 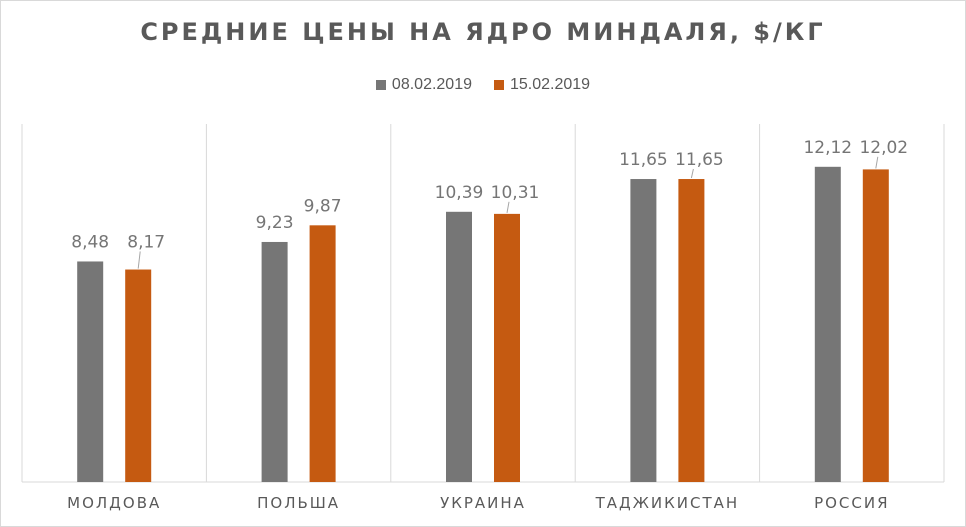 What do you see at coordinates (851, 503) in the screenshot?
I see `category-label: РОССИЯ` at bounding box center [851, 503].